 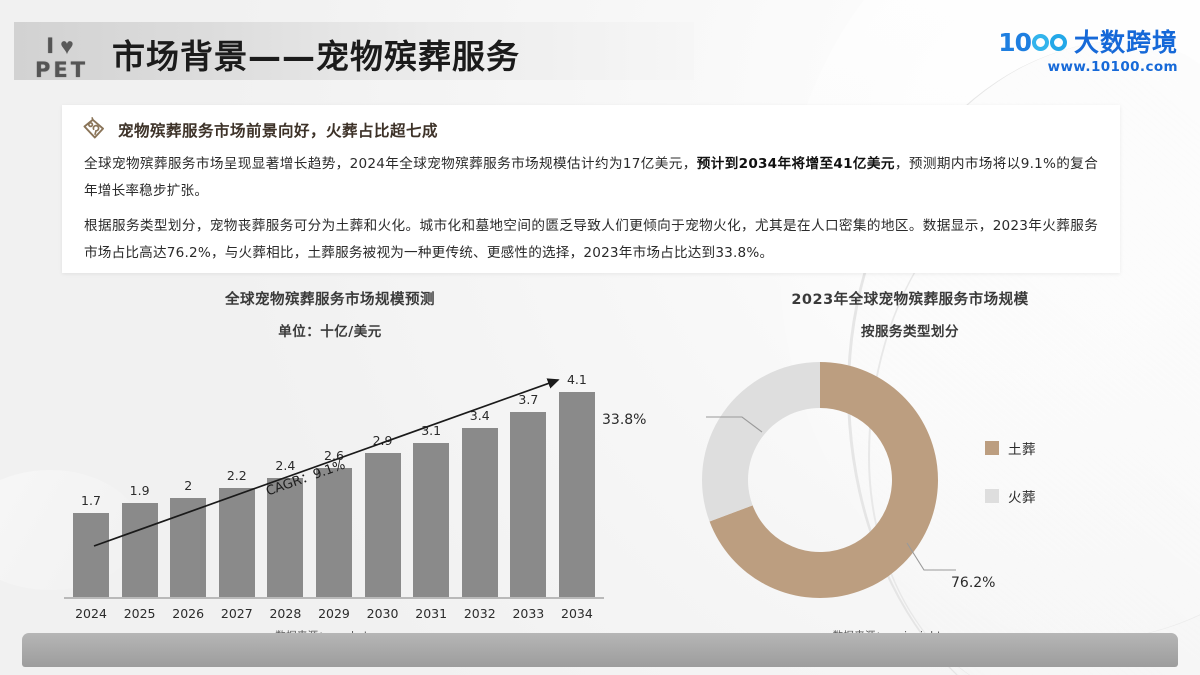 What do you see at coordinates (236, 475) in the screenshot?
I see `bar-value-label: 2.2` at bounding box center [236, 475].